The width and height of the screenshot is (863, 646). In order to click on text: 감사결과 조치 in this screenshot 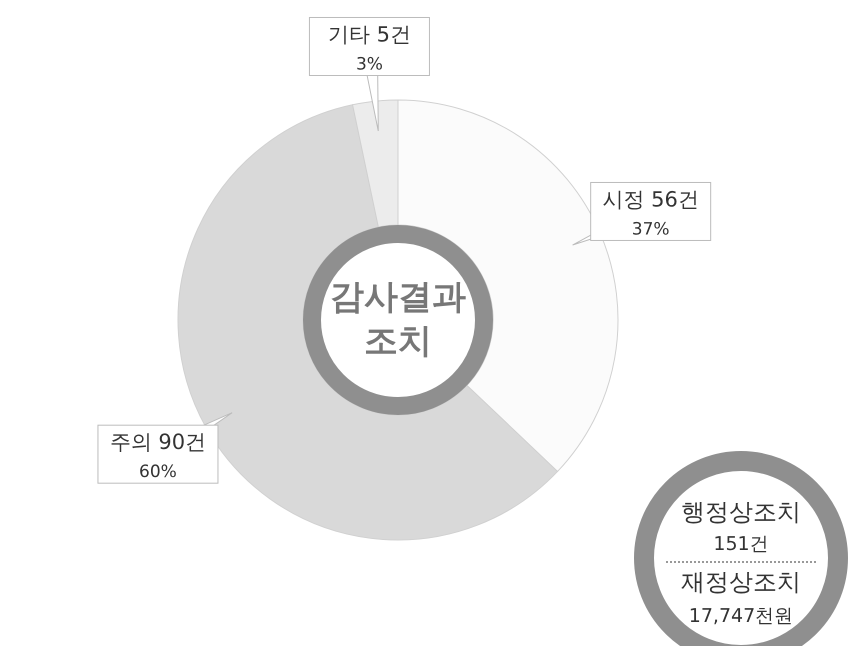, I will do `click(398, 319)`.